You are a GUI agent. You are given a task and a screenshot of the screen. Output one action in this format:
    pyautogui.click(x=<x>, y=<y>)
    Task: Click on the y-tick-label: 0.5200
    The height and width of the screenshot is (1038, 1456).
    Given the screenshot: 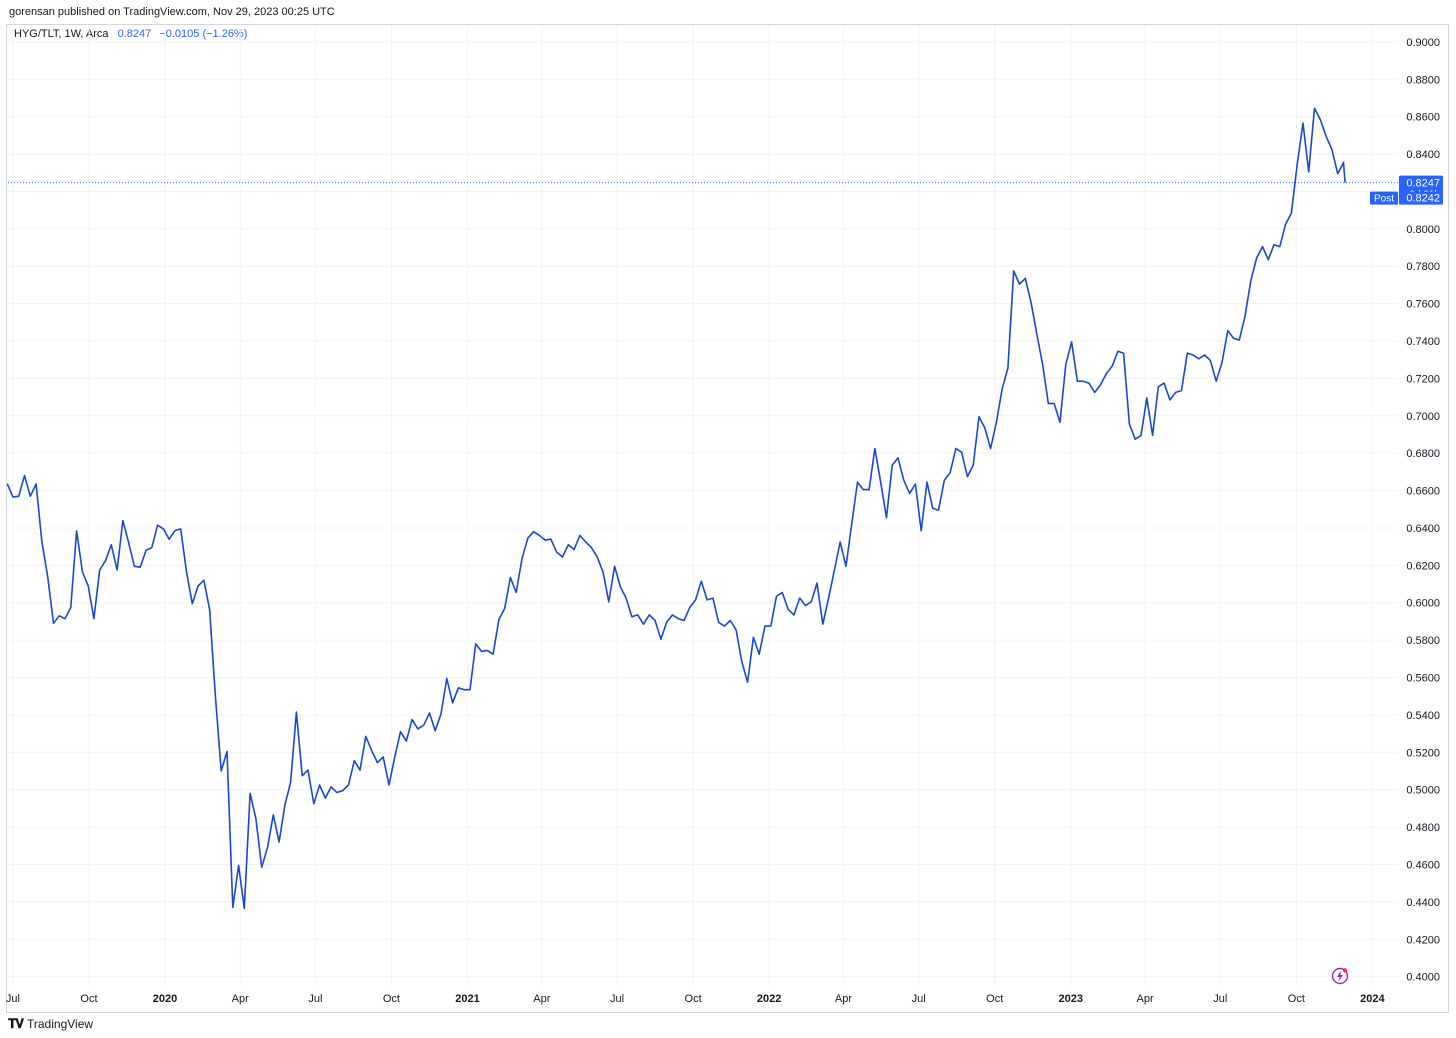 What is the action you would take?
    pyautogui.click(x=1423, y=753)
    